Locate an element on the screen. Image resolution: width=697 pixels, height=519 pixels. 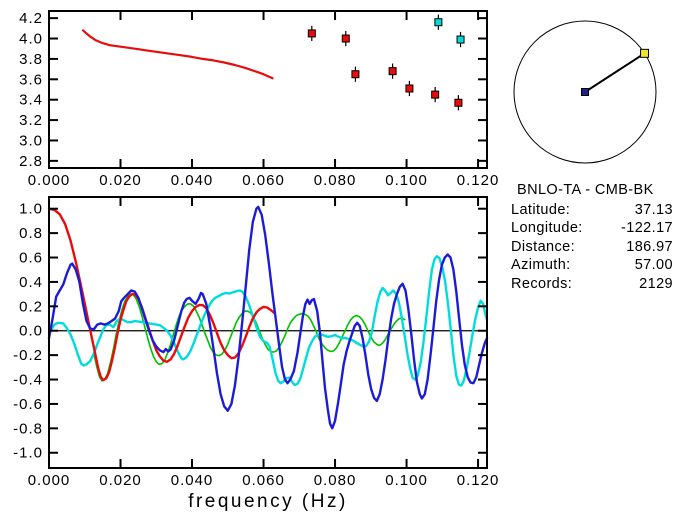
station-info-label: Distance: is located at coordinates (543, 246).